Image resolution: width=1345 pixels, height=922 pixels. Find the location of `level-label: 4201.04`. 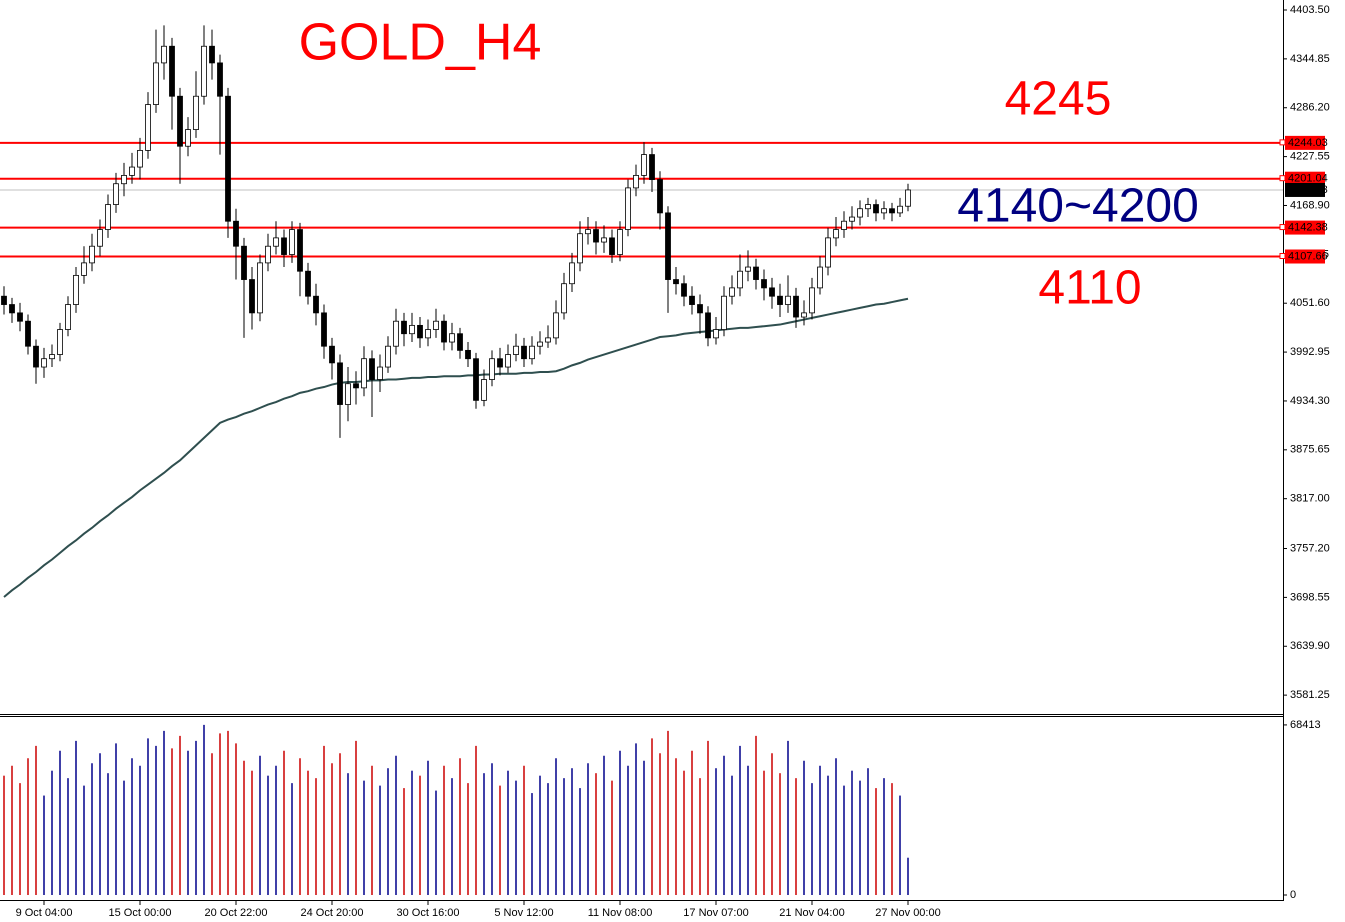

level-label: 4201.04 is located at coordinates (1308, 179).